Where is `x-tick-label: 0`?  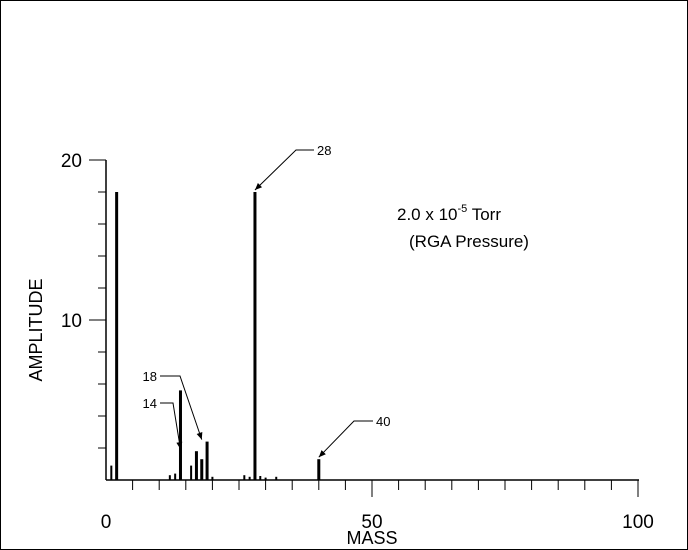
x-tick-label: 0 is located at coordinates (106, 522).